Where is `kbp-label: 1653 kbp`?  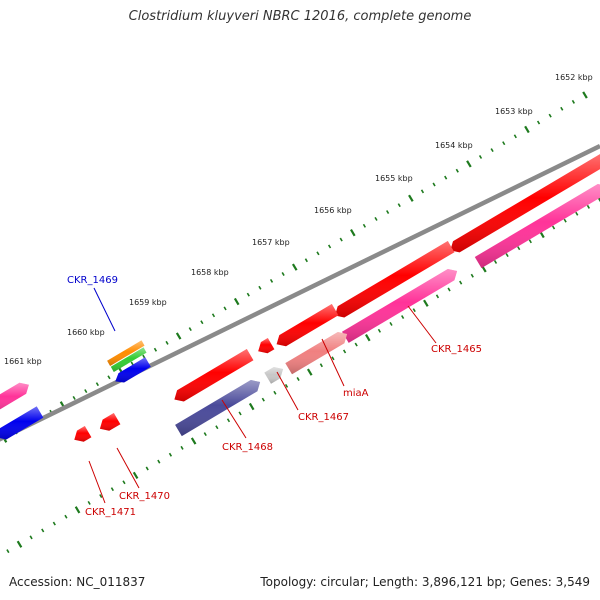
kbp-label: 1653 kbp is located at coordinates (514, 111).